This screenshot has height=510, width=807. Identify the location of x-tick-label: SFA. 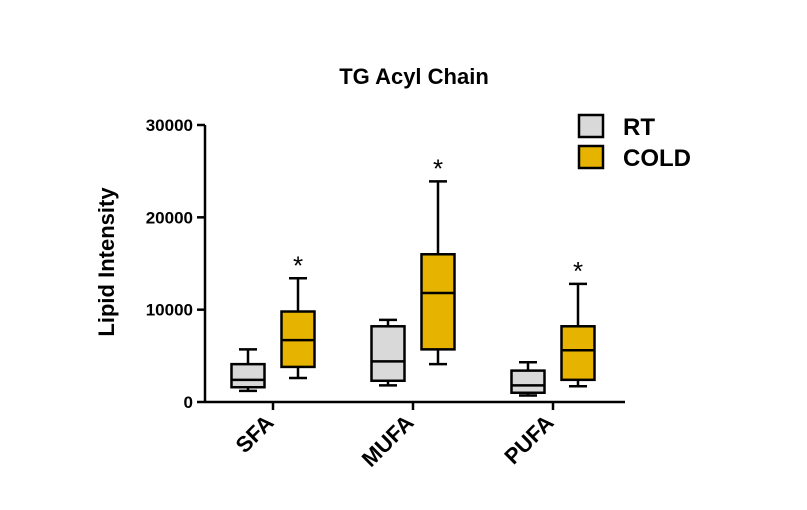
(255, 434).